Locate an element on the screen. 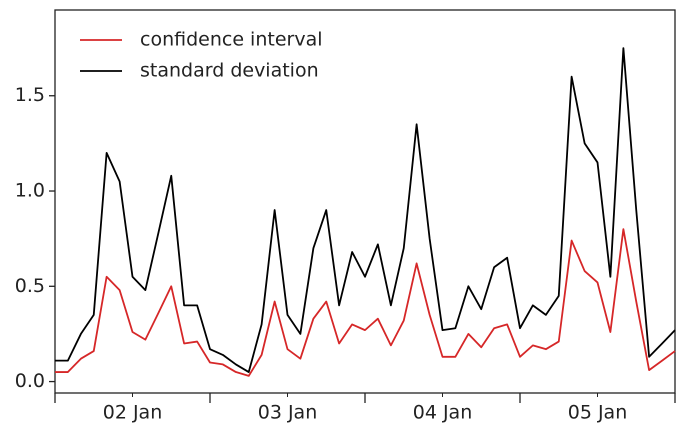  x-tick-label: 03 Jan is located at coordinates (288, 413).